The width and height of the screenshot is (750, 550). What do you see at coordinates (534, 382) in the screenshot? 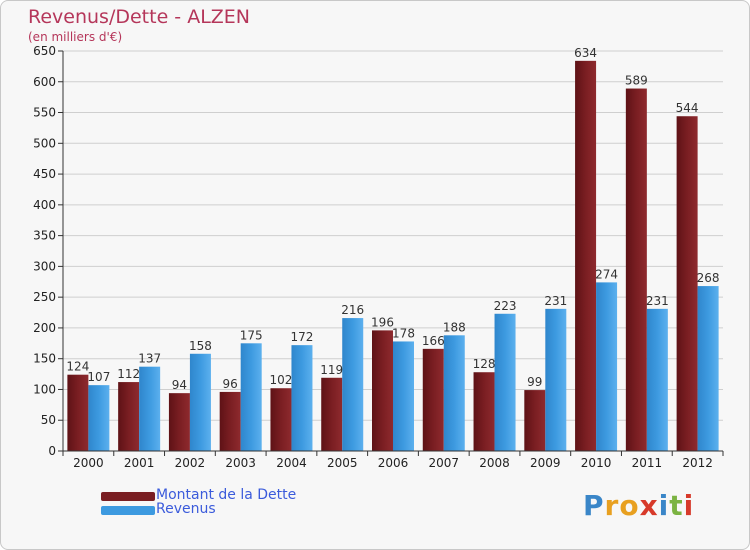
I see `data-label-debt: 99` at bounding box center [534, 382].